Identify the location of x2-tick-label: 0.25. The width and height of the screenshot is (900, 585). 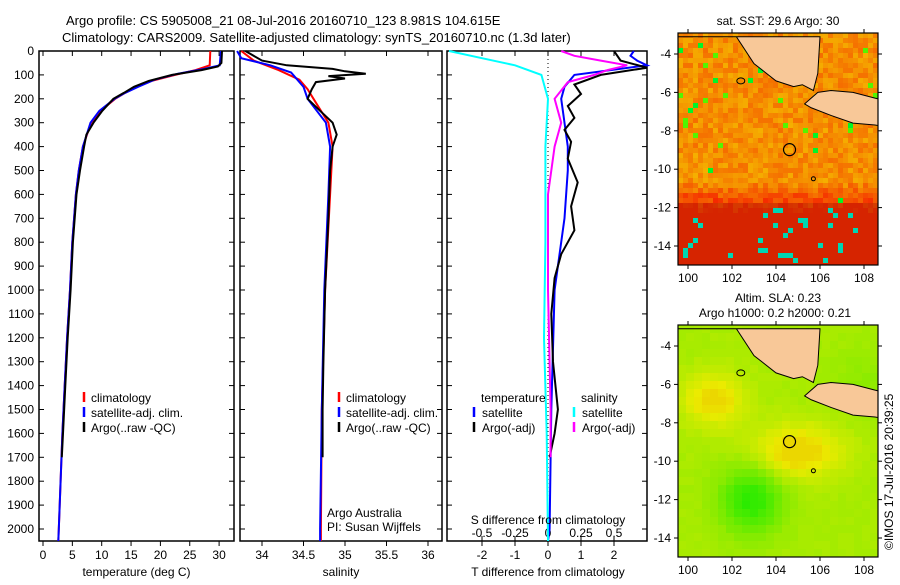
(581, 533).